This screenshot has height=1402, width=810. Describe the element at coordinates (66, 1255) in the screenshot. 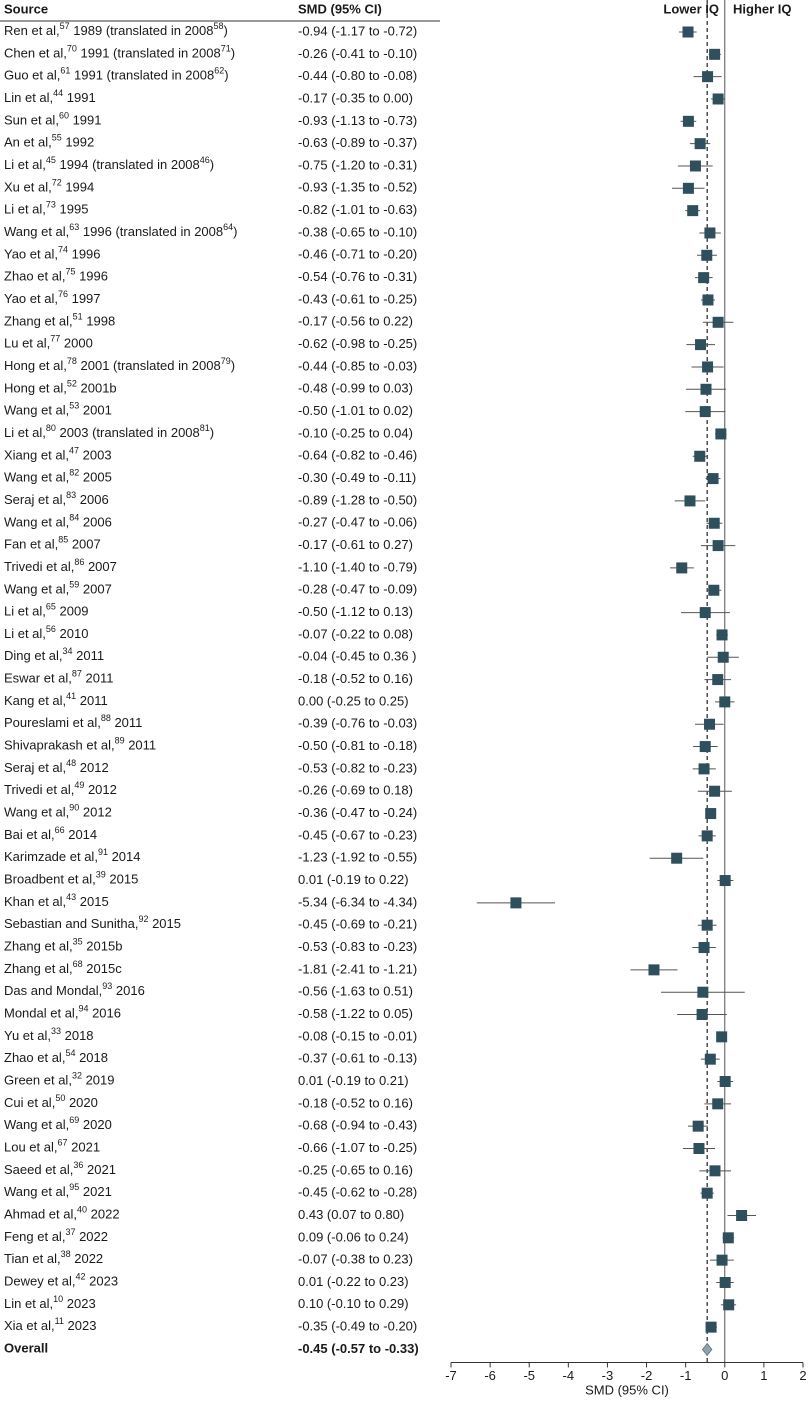

I see `reference-number: 38` at that location.